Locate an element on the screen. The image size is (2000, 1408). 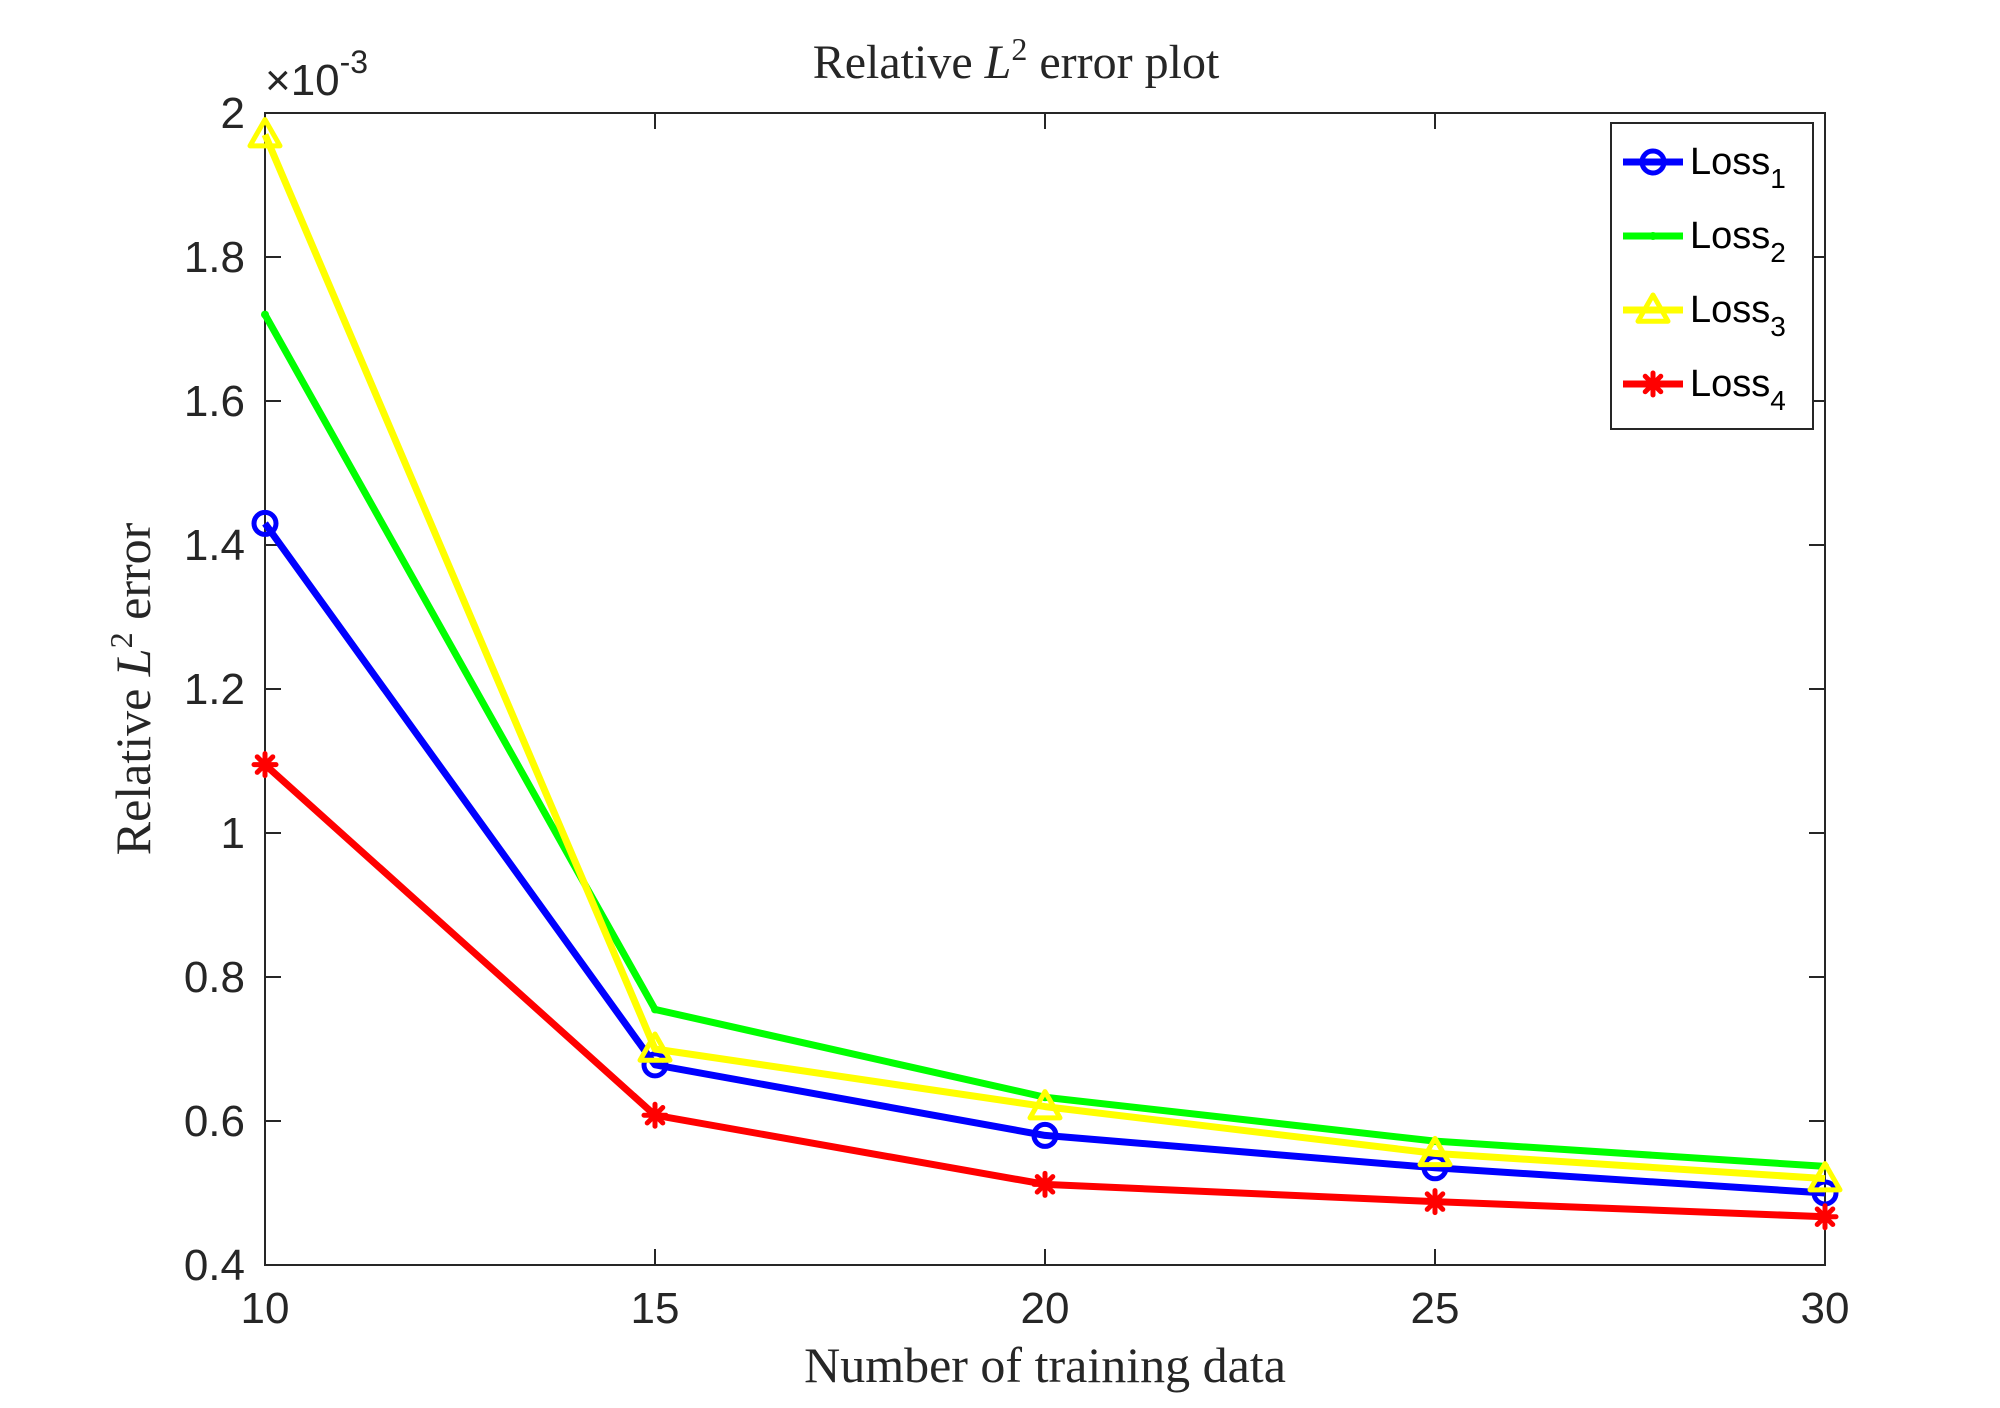
x-tick-label: 15 is located at coordinates (655, 1308).